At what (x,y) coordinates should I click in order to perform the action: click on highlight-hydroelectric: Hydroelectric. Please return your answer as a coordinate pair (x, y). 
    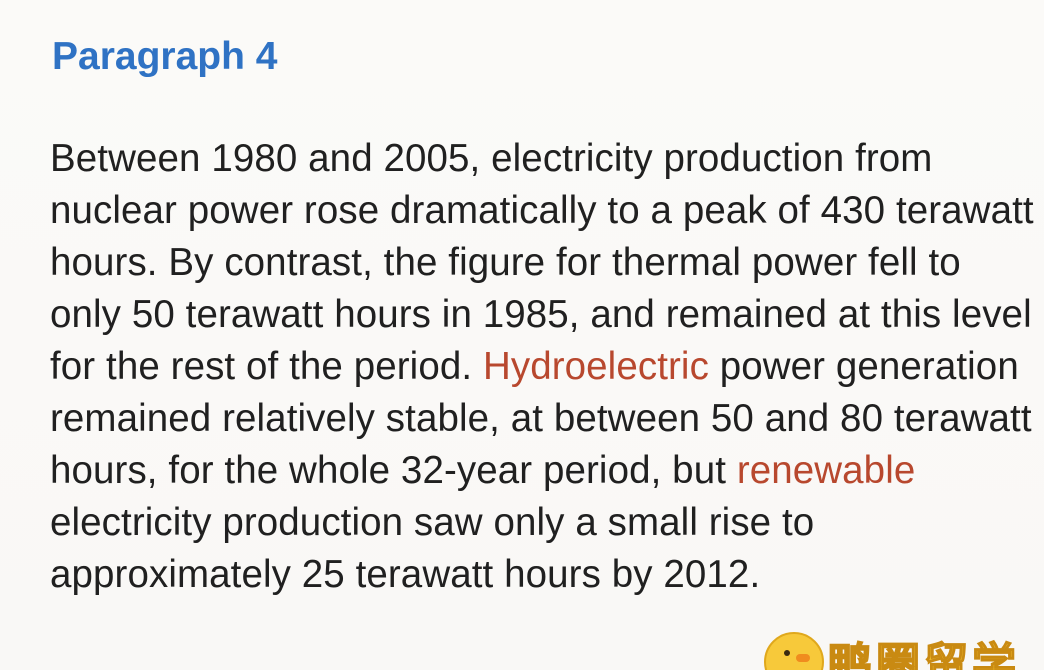
    Looking at the image, I should click on (595, 366).